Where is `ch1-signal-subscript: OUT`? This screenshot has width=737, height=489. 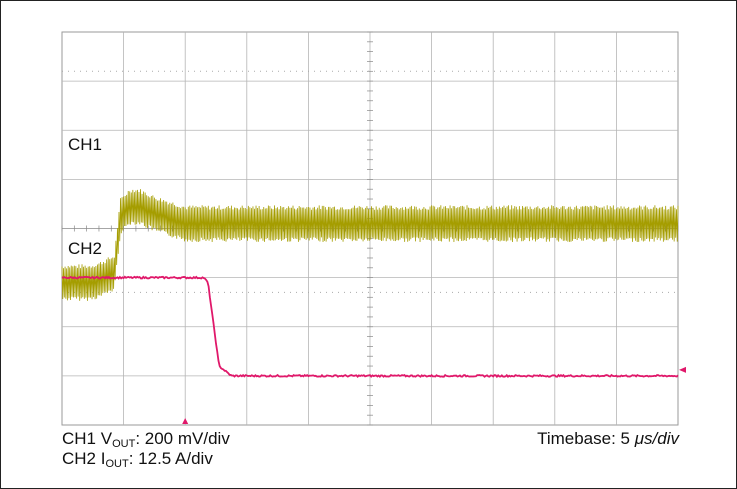
ch1-signal-subscript: OUT is located at coordinates (124, 444).